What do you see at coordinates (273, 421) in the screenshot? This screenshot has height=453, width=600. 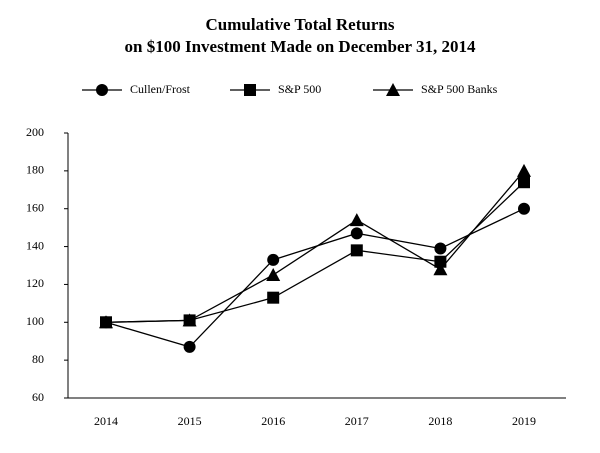 I see `x-tick-label: 2016` at bounding box center [273, 421].